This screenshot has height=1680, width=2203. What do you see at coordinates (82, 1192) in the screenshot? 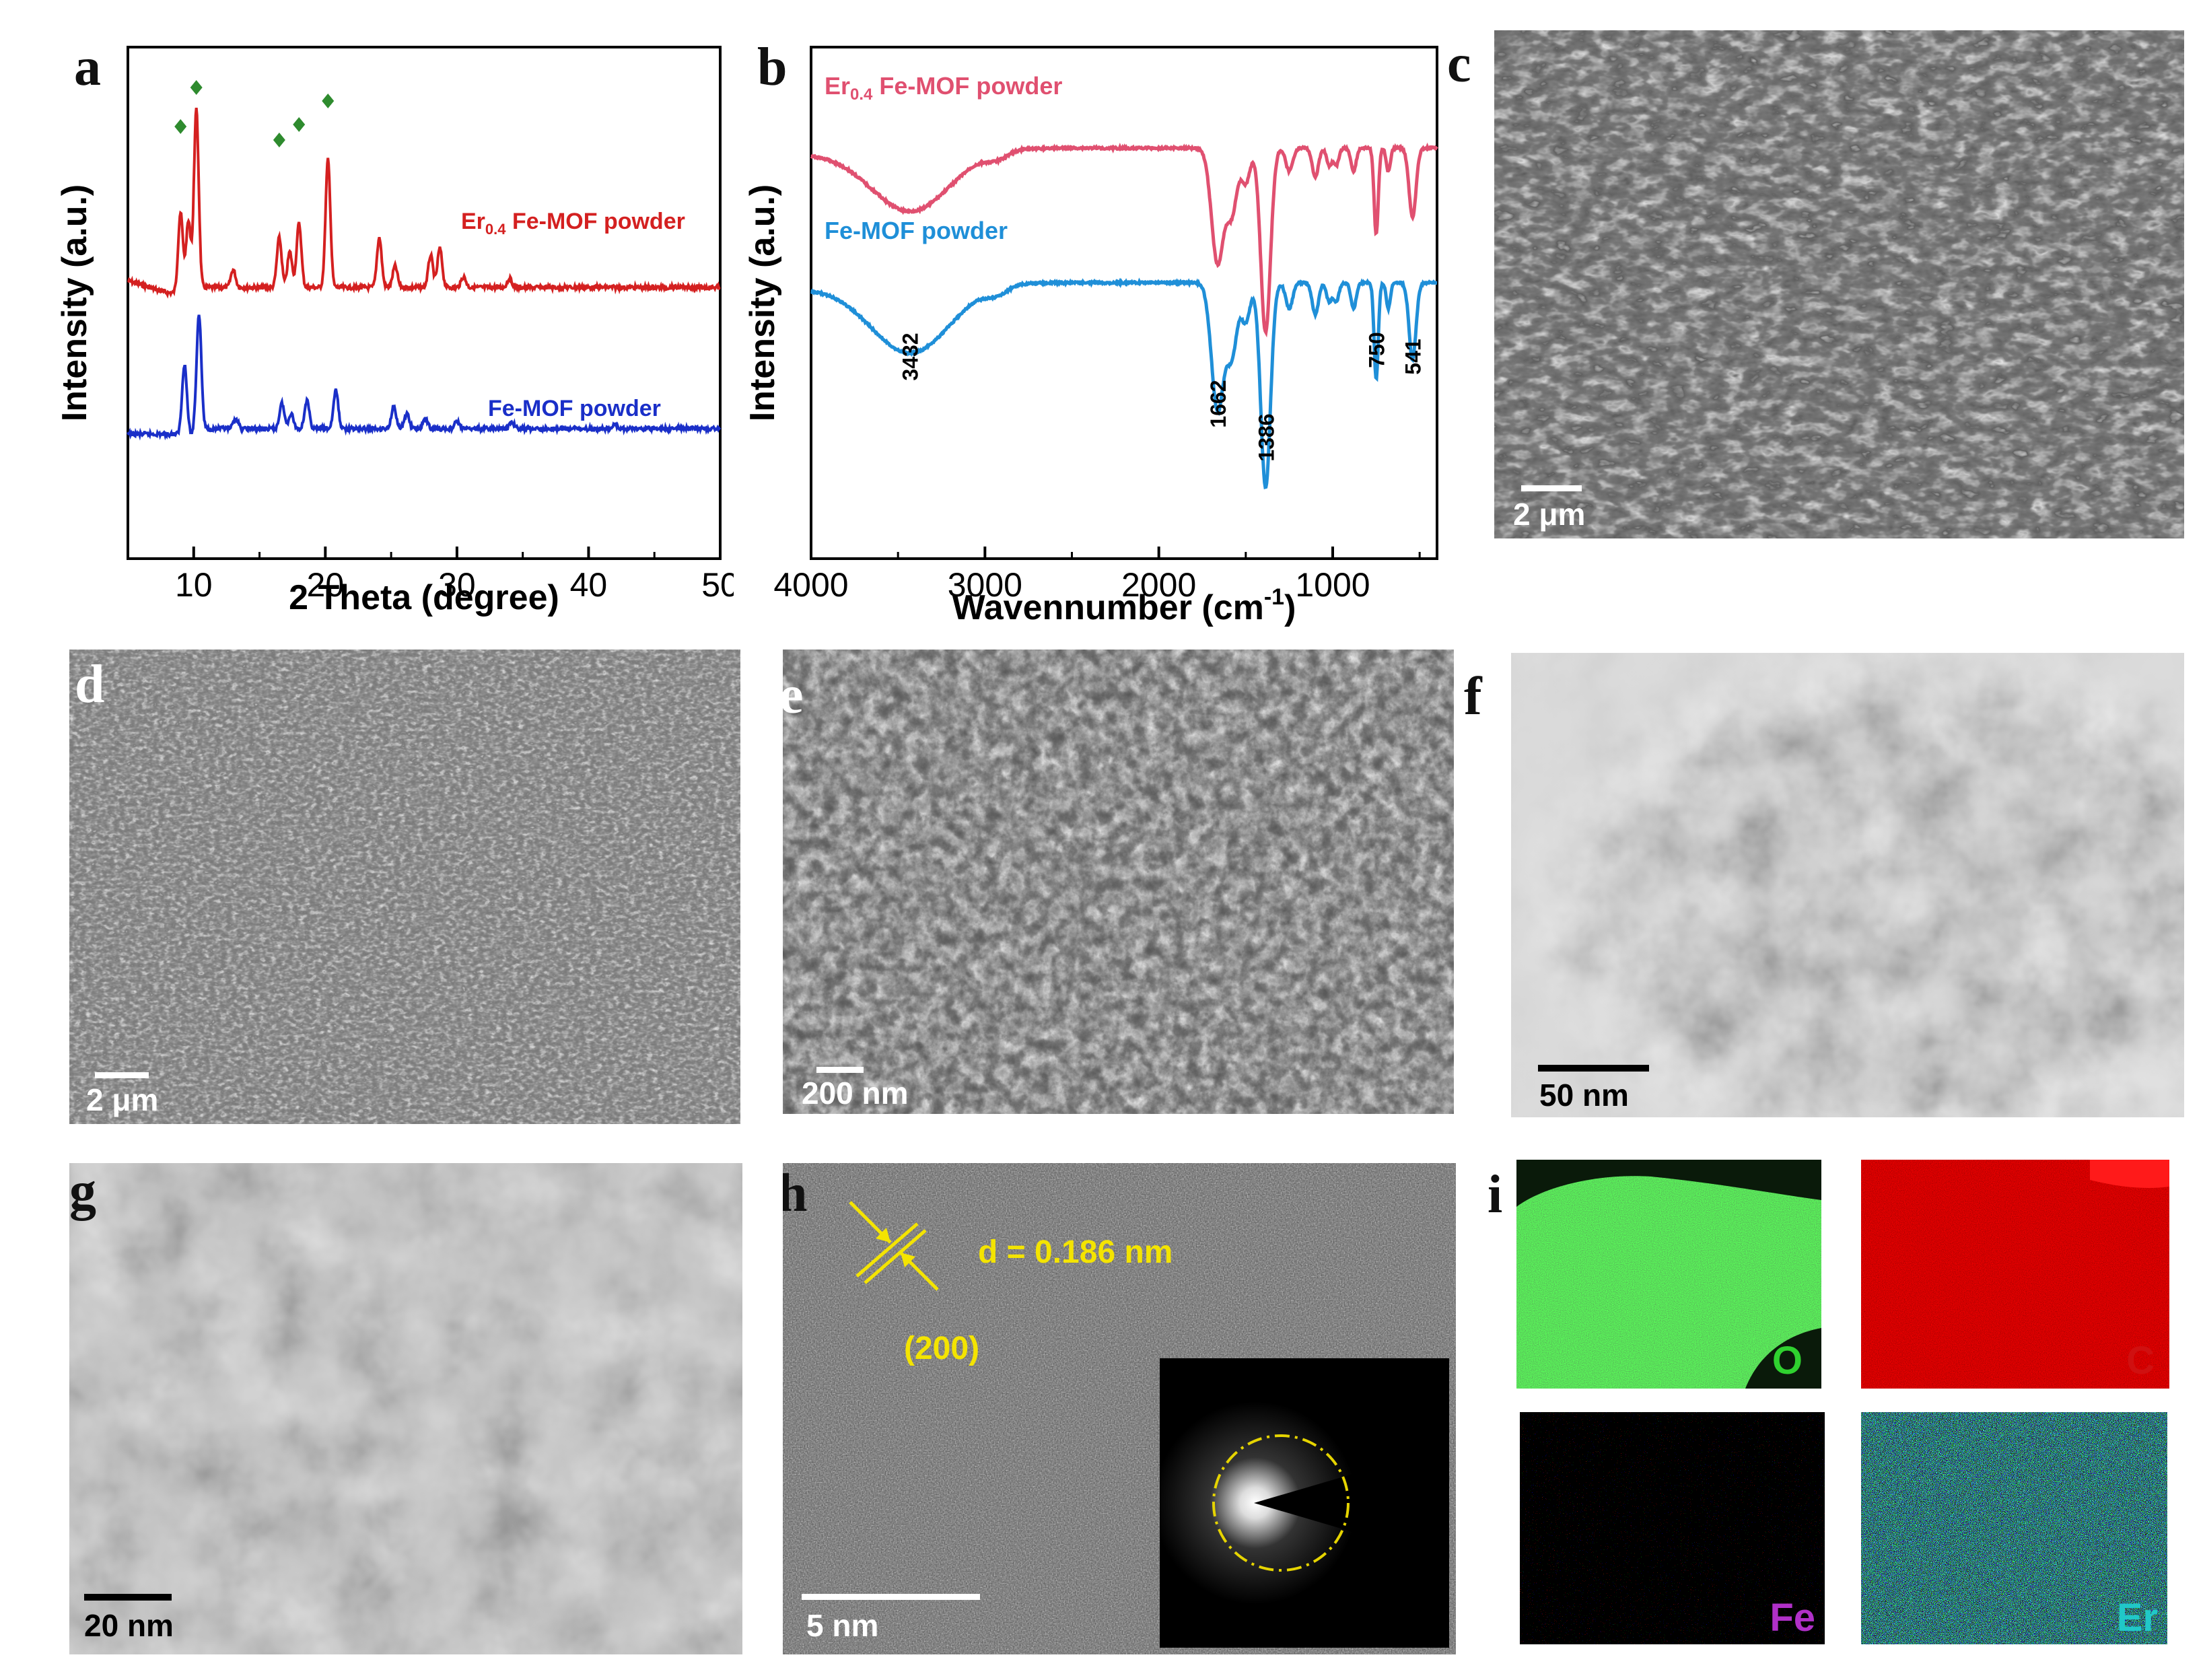
I see `panel-letter-g: g` at bounding box center [82, 1192].